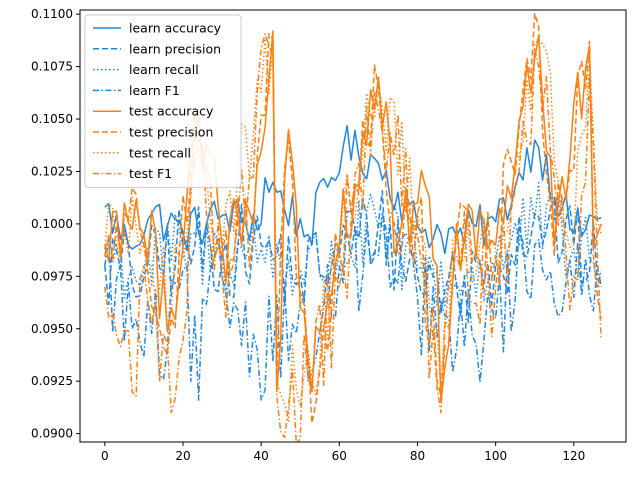 The height and width of the screenshot is (480, 640). I want to click on legend-label: test accuracy, so click(171, 111).